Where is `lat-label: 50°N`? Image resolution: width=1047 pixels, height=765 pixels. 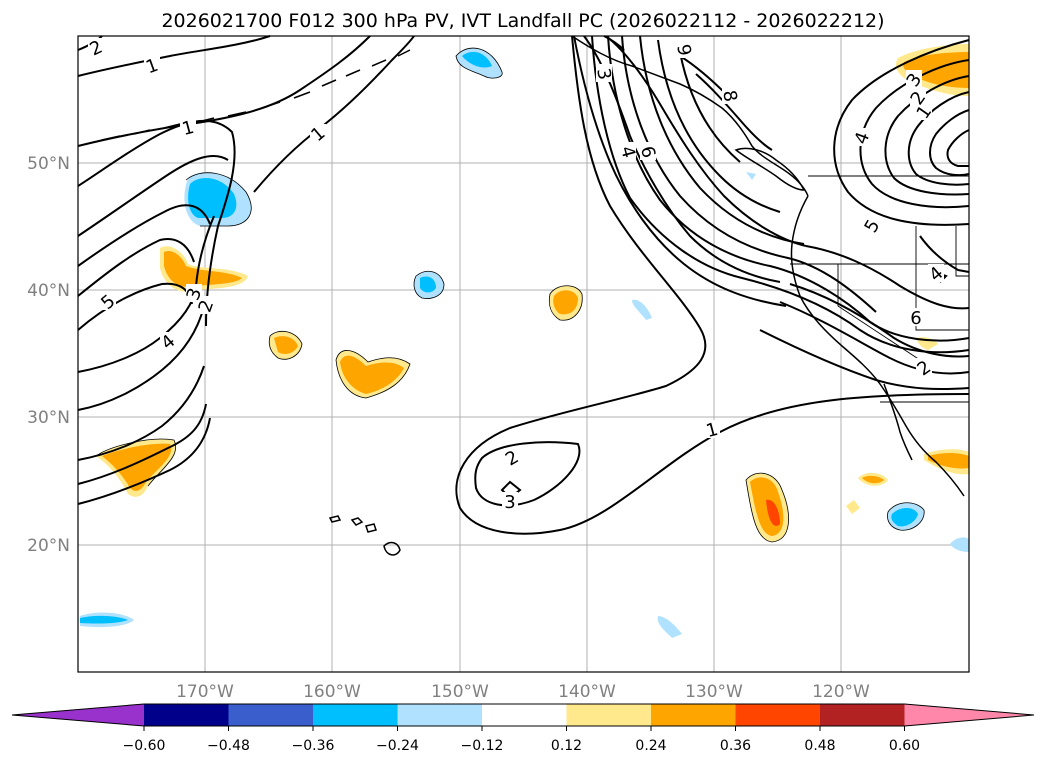
lat-label: 50°N is located at coordinates (48, 164).